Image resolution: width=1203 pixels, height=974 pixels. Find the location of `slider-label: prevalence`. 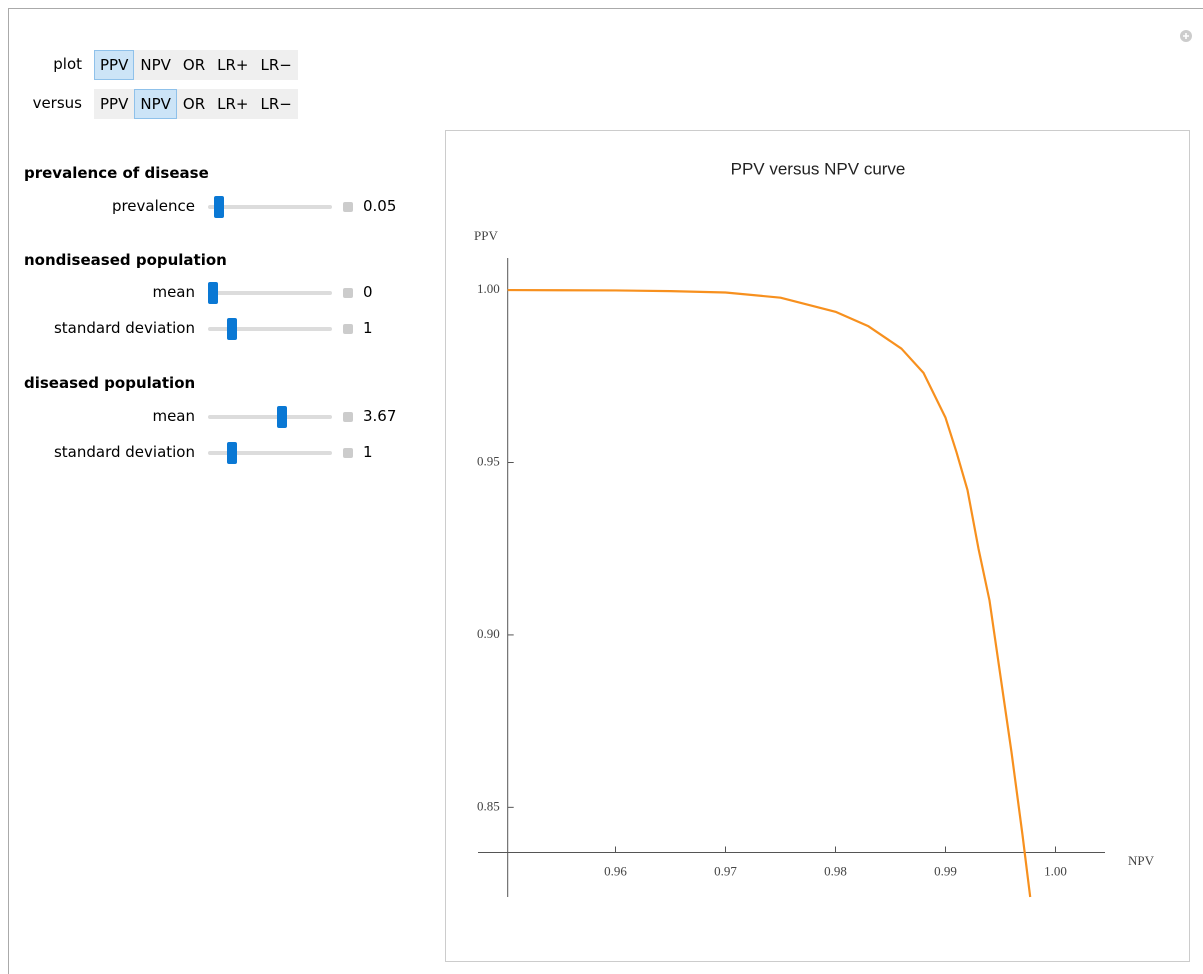

slider-label: prevalence is located at coordinates (153, 206).